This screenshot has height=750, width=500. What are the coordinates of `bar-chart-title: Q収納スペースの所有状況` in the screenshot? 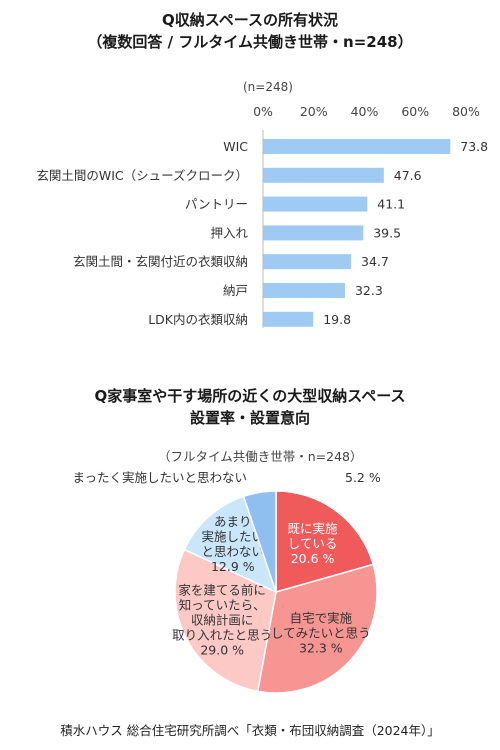 It's located at (250, 20).